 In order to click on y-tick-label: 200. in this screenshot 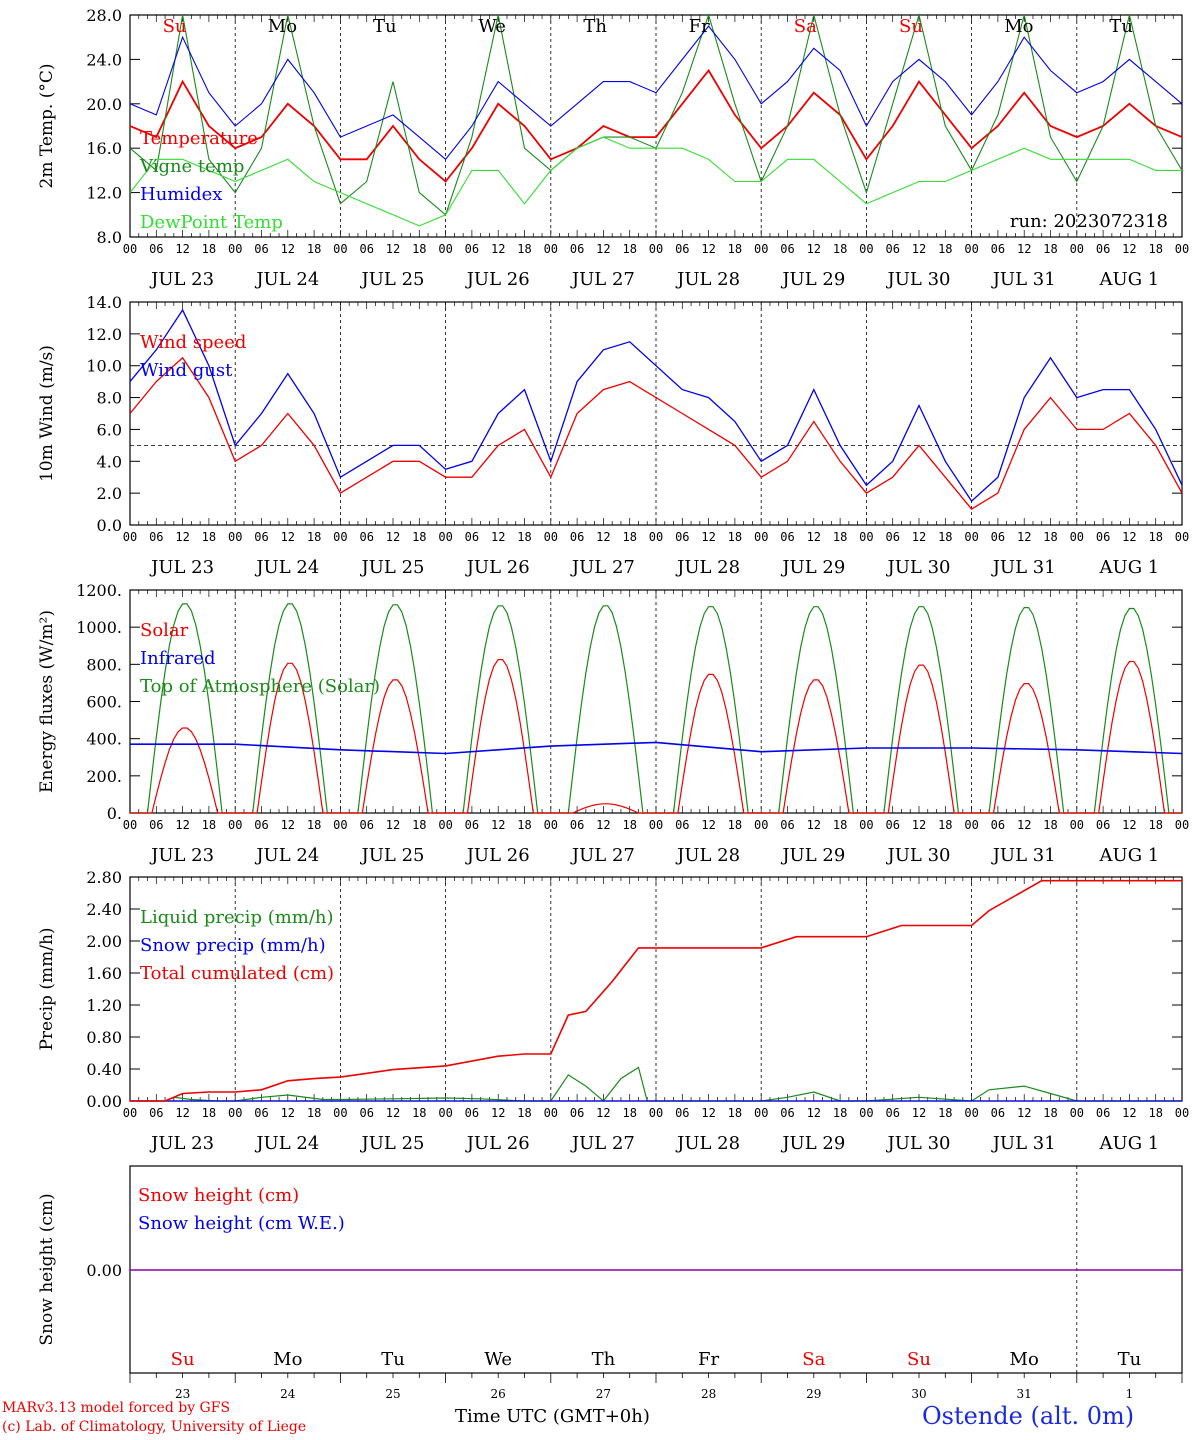, I will do `click(104, 776)`.